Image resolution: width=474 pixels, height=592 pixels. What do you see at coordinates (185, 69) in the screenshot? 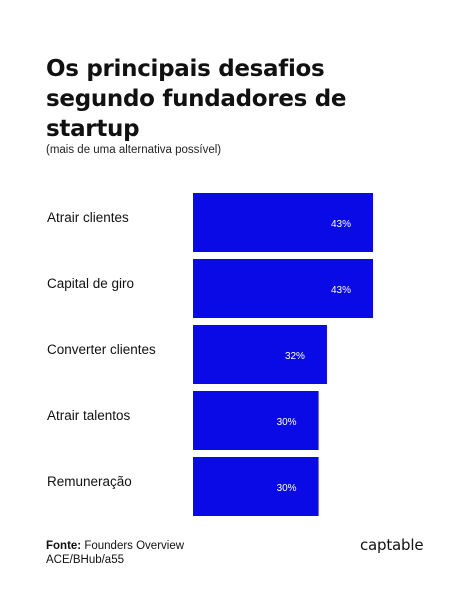
I see `title-line-1: Os principais desafios` at bounding box center [185, 69].